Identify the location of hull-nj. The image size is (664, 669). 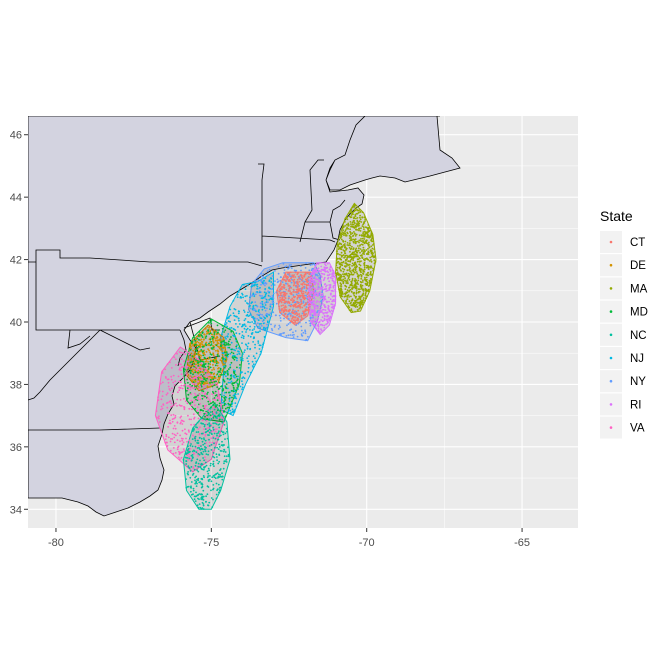
(247, 344).